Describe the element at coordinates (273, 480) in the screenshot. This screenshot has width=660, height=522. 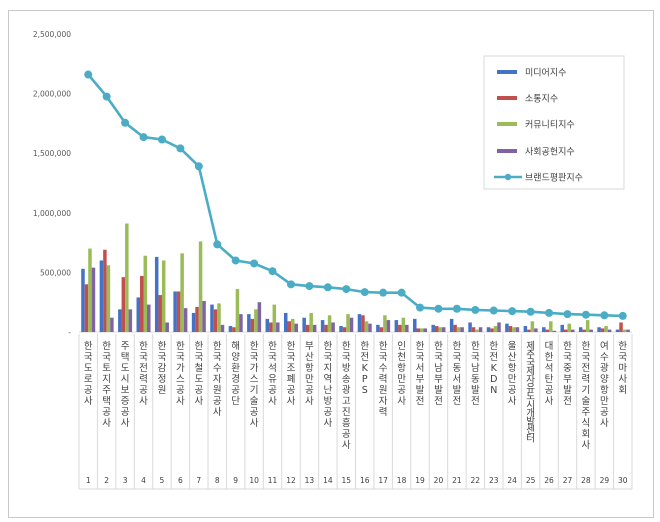
I see `rank-label: 11` at that location.